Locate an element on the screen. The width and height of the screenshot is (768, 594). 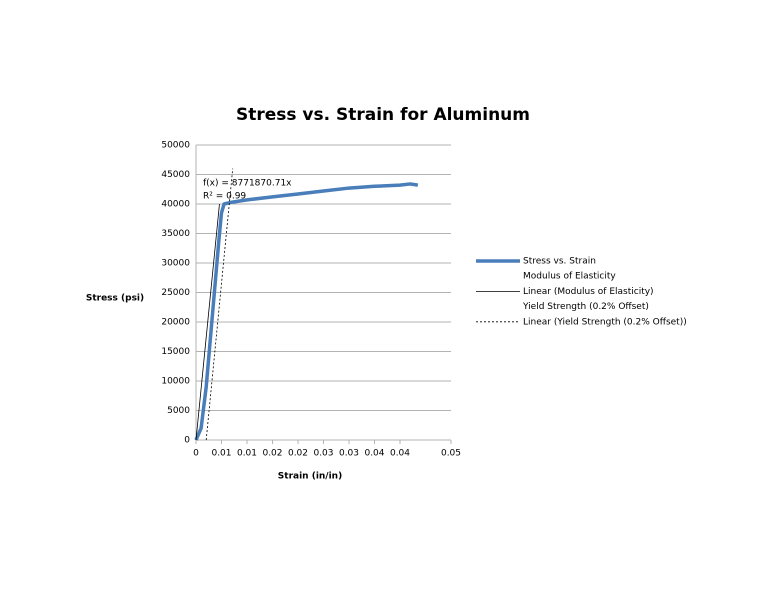
annotation: f(x) = 8771870.71x is located at coordinates (247, 184).